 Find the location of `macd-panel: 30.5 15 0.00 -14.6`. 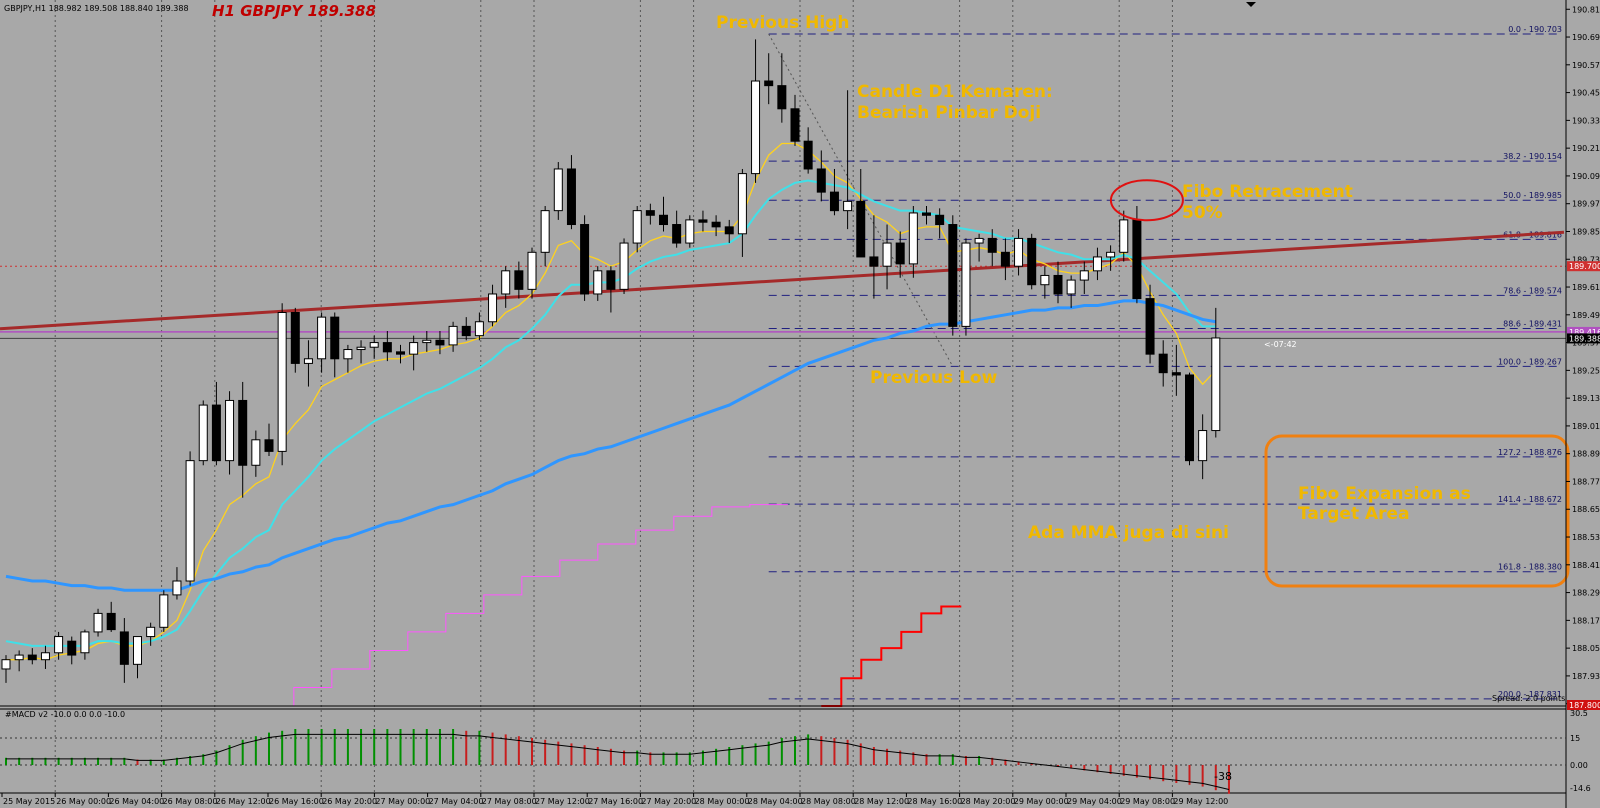

macd-panel: 30.5 15 0.00 -14.6 is located at coordinates (795, 751).